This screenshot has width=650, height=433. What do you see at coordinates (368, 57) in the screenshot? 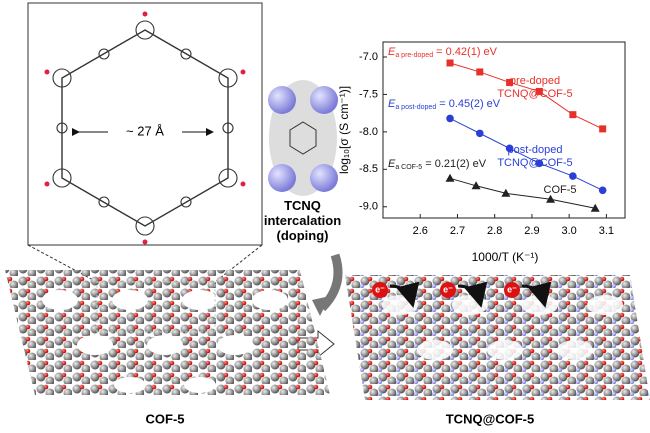
I see `y-tick-label: -7.0` at bounding box center [368, 57].